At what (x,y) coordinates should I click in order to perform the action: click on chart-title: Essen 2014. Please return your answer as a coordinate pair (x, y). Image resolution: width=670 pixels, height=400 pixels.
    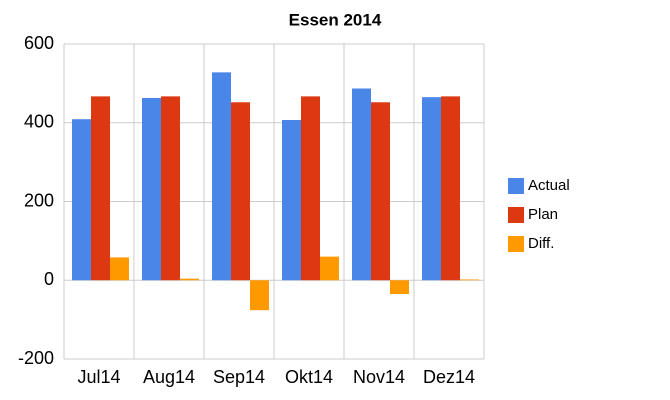
    Looking at the image, I should click on (335, 19).